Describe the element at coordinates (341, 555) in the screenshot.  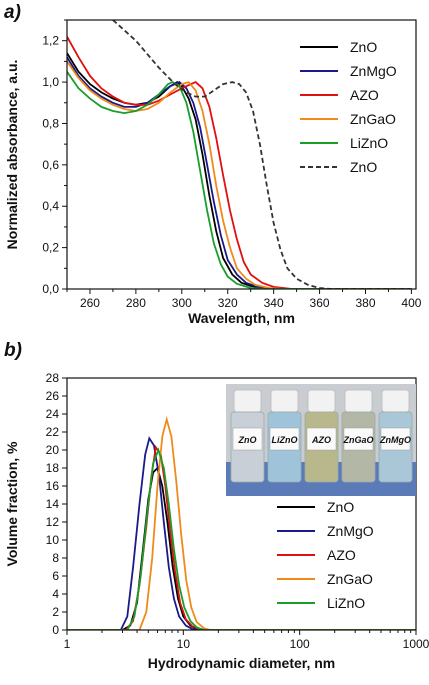
I see `legend-label-b: AZO` at that location.